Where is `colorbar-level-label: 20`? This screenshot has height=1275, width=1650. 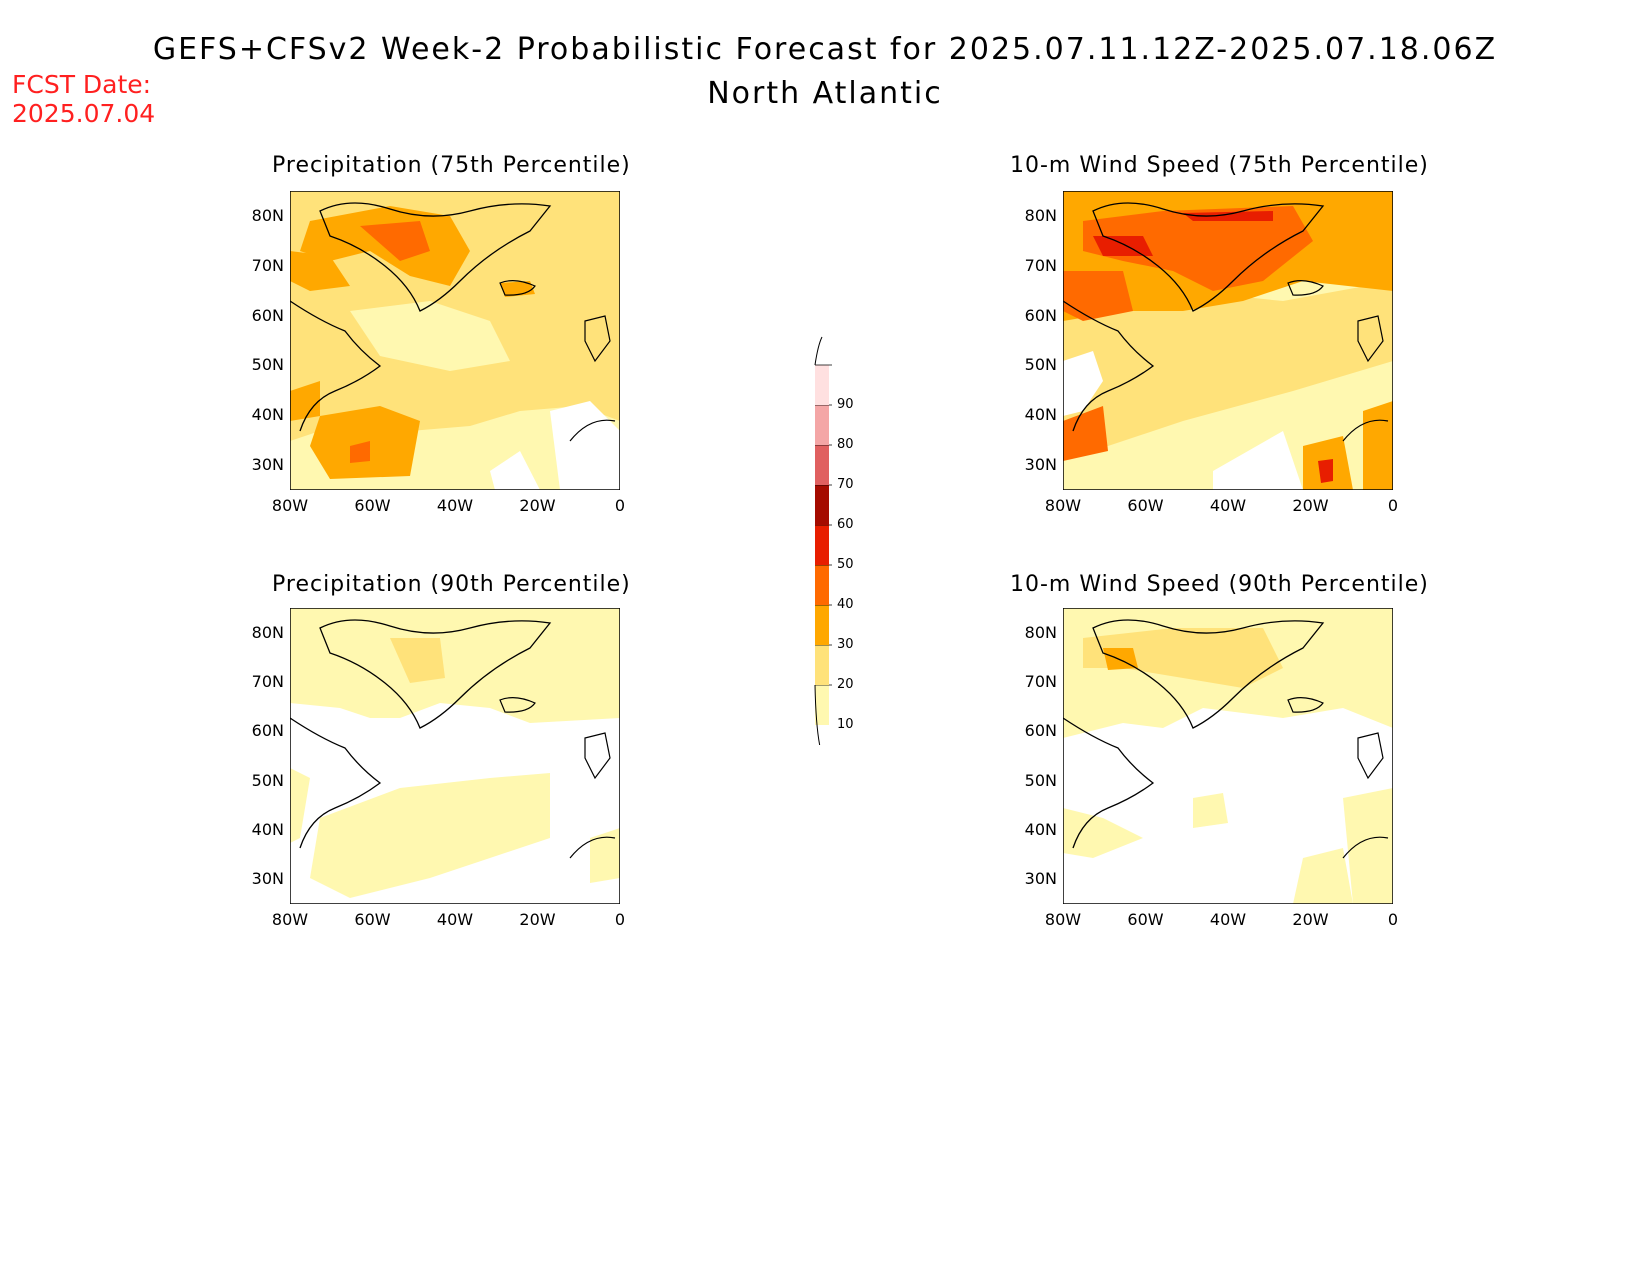 colorbar-level-label: 20 is located at coordinates (845, 684).